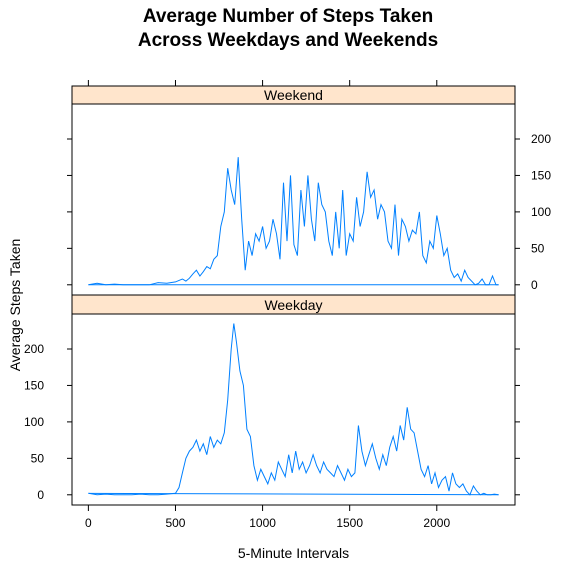 This screenshot has height=576, width=576. What do you see at coordinates (293, 494) in the screenshot?
I see `weekday-baseline-line` at bounding box center [293, 494].